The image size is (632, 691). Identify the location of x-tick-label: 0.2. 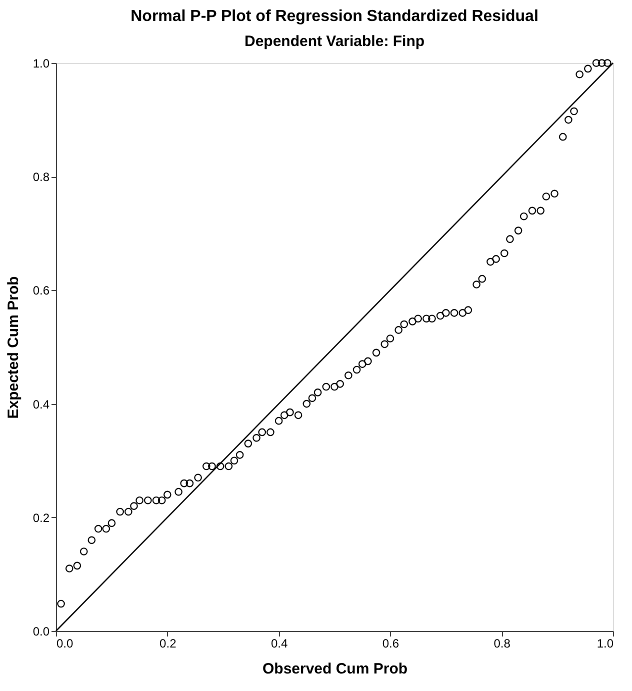
(168, 643).